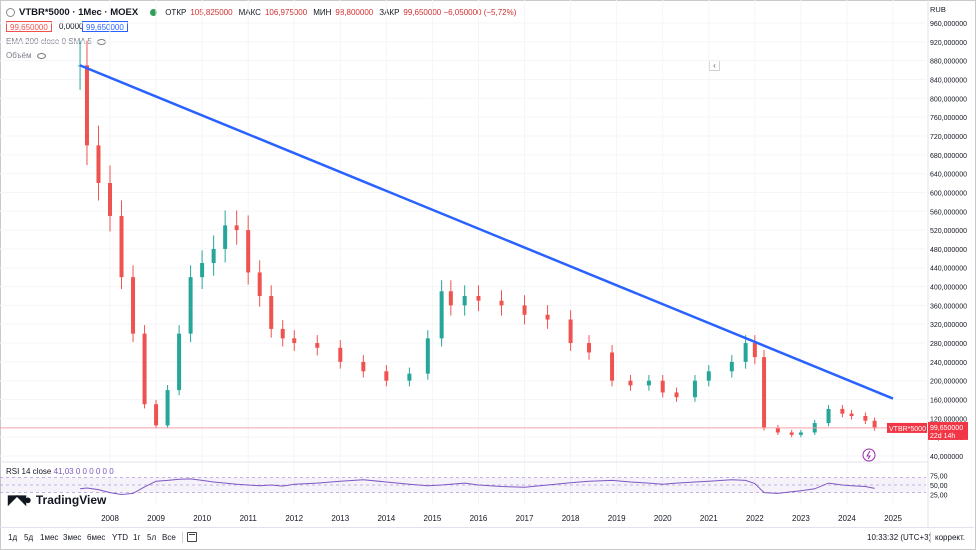 This screenshot has height=550, width=976. I want to click on tradingview-text: TradingView, so click(71, 500).